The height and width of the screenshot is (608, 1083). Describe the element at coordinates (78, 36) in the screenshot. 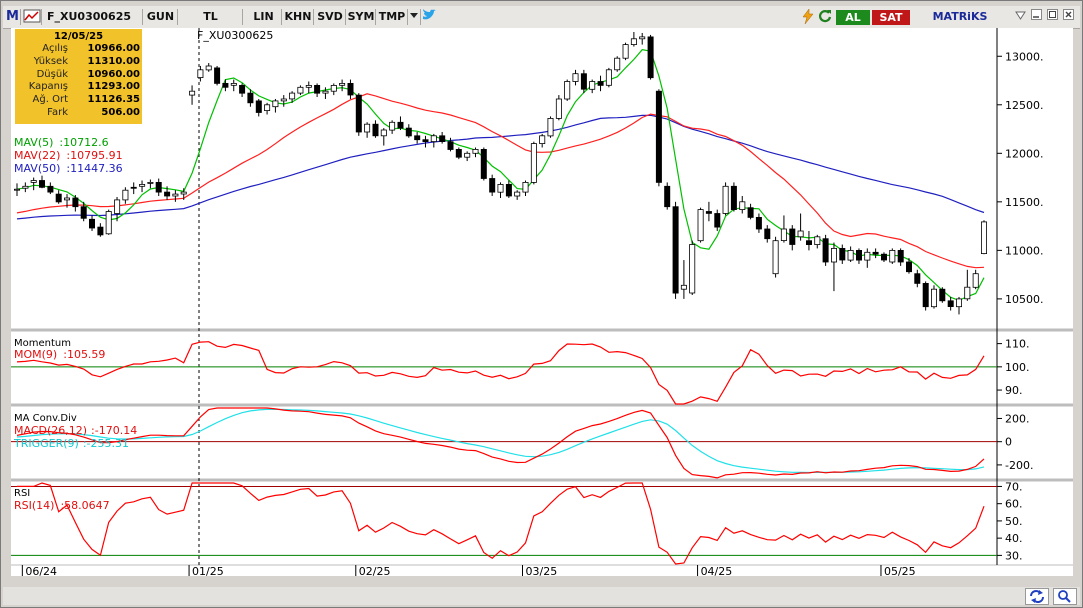

I see `info-date: 12/05/25` at that location.